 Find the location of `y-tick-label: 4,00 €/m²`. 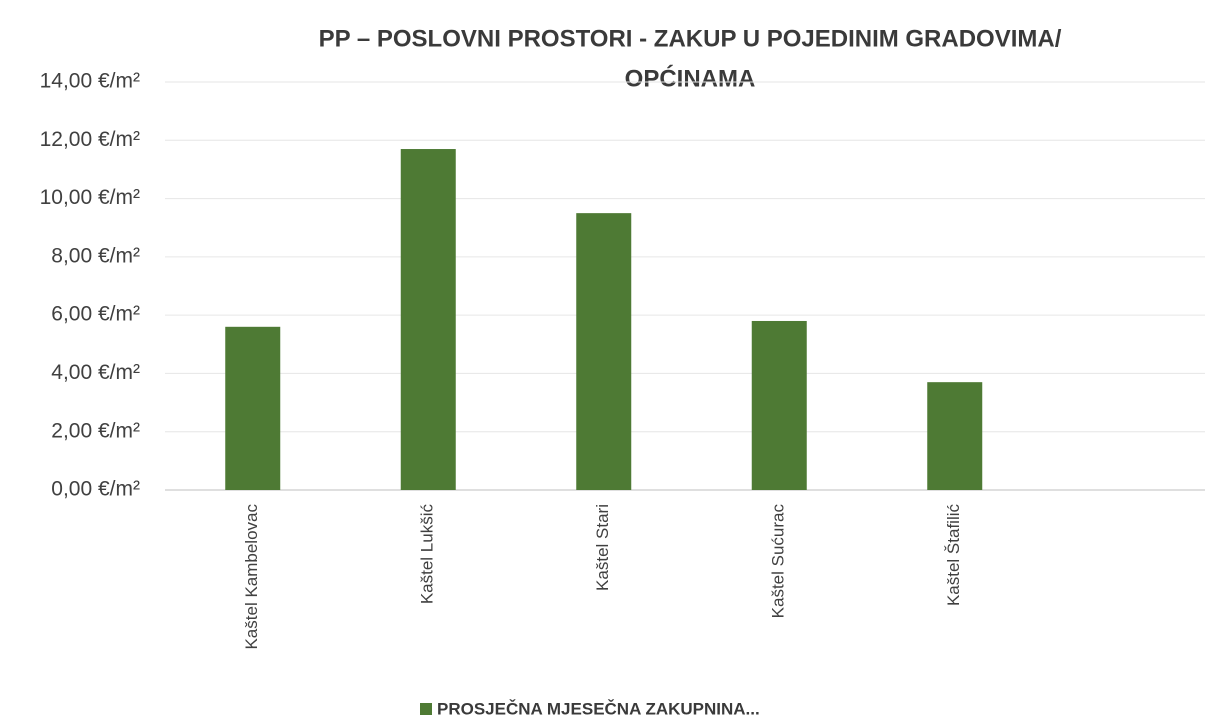

y-tick-label: 4,00 €/m² is located at coordinates (95, 372).